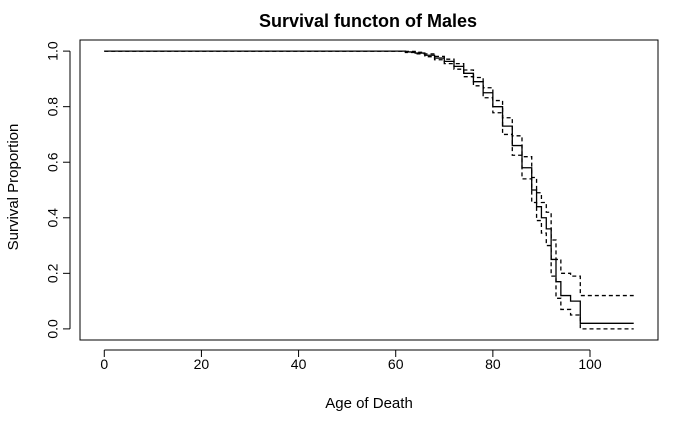  I want to click on x-tick-label: 80, so click(493, 364).